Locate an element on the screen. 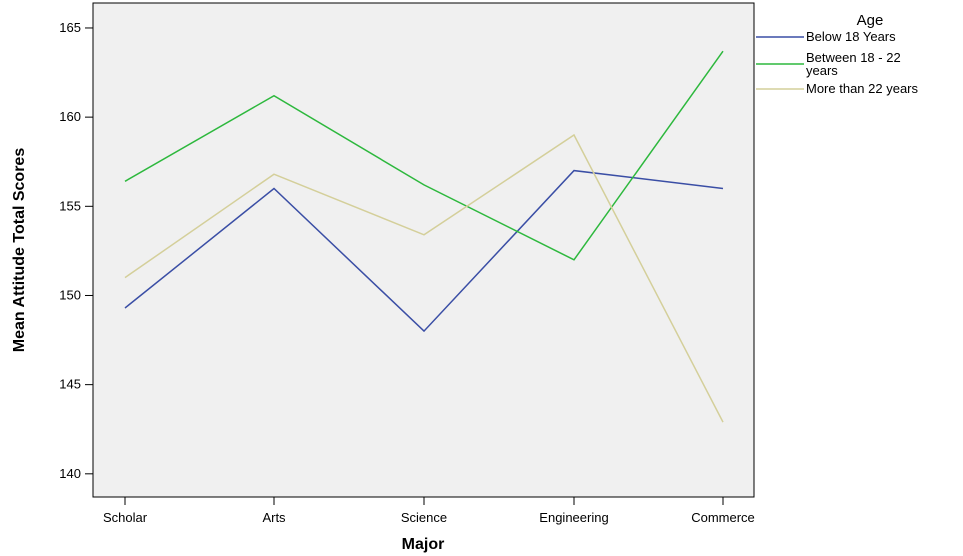  x-tick-label: Science is located at coordinates (424, 517).